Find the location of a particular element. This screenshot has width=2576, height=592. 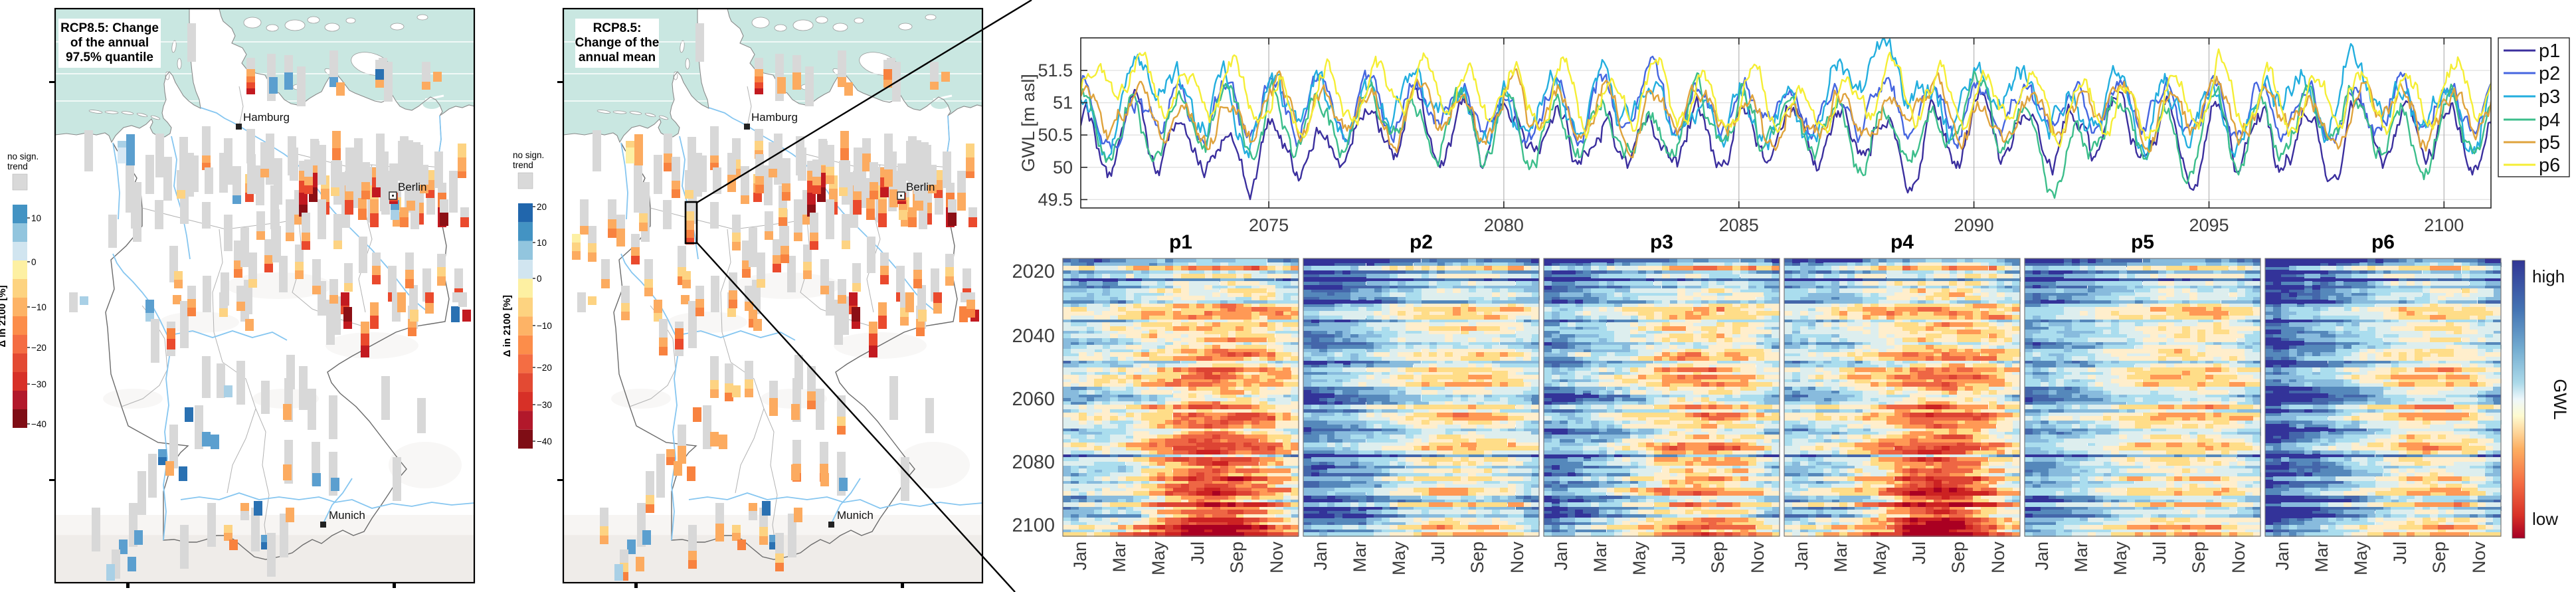

svg-text: 2085 is located at coordinates (1739, 225).